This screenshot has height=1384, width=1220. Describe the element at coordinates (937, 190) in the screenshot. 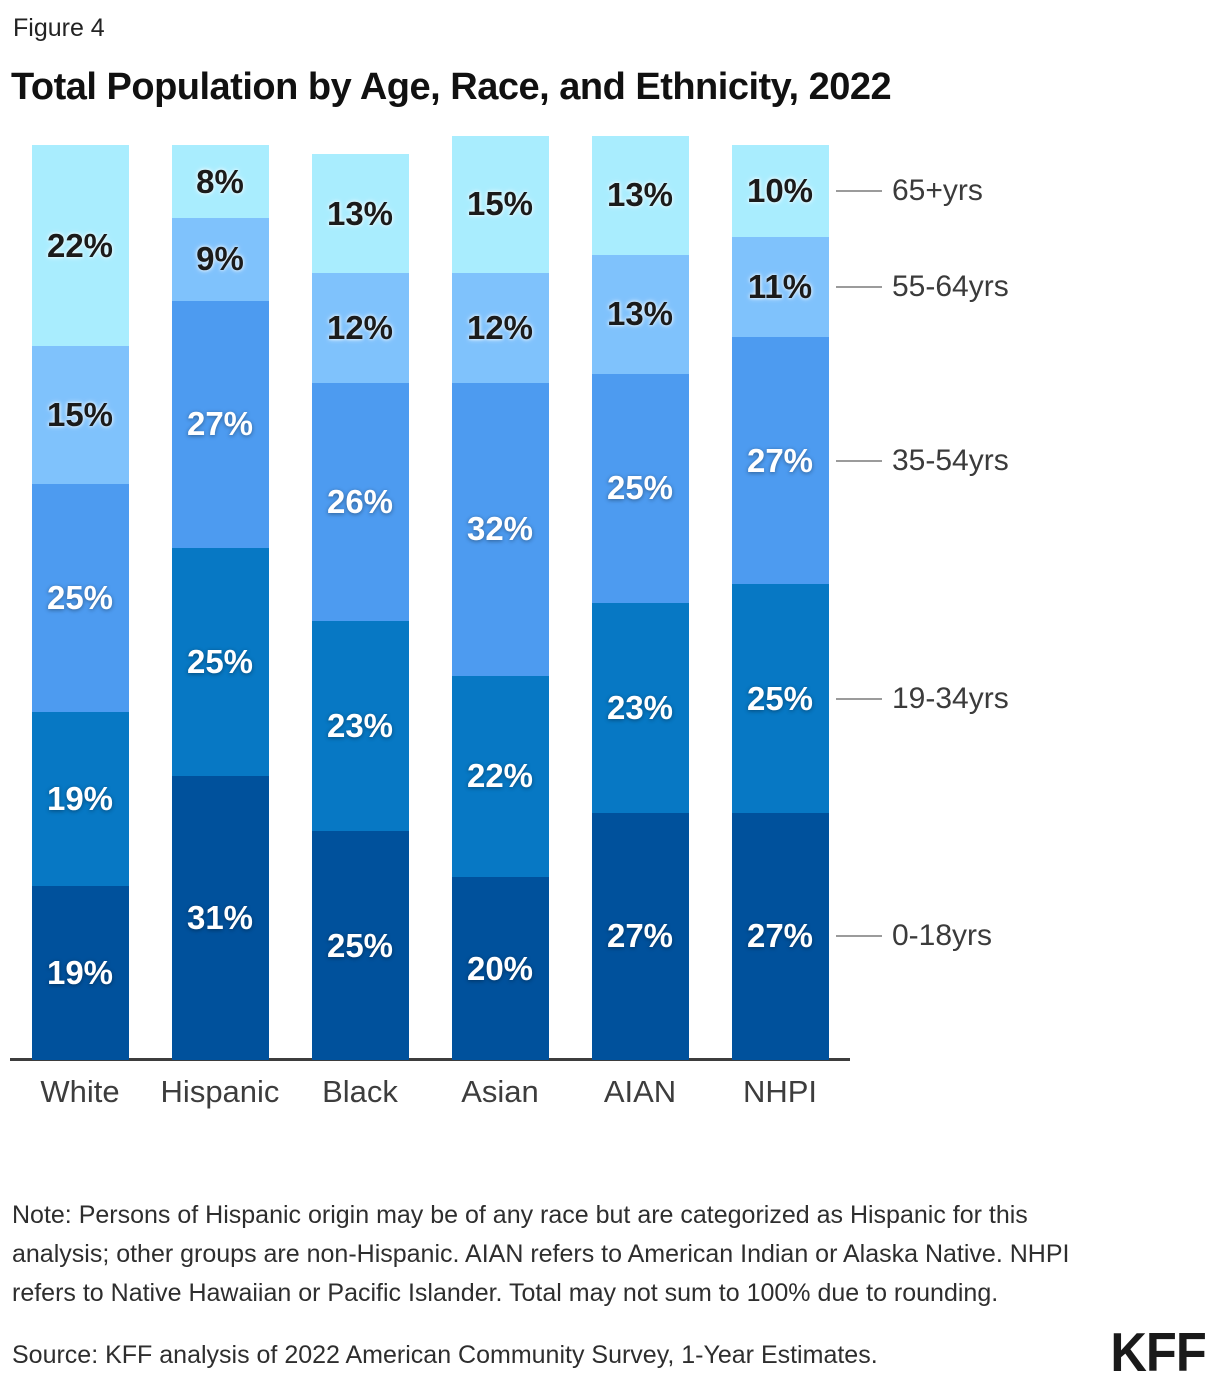

I see `age-group-label: 65+yrs` at that location.